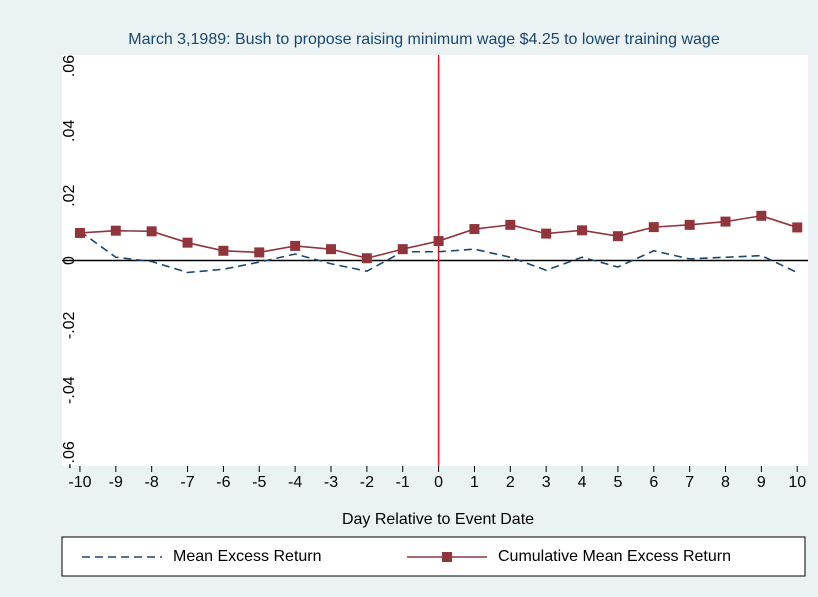  What do you see at coordinates (367, 482) in the screenshot?
I see `x-tick-label: -2` at bounding box center [367, 482].